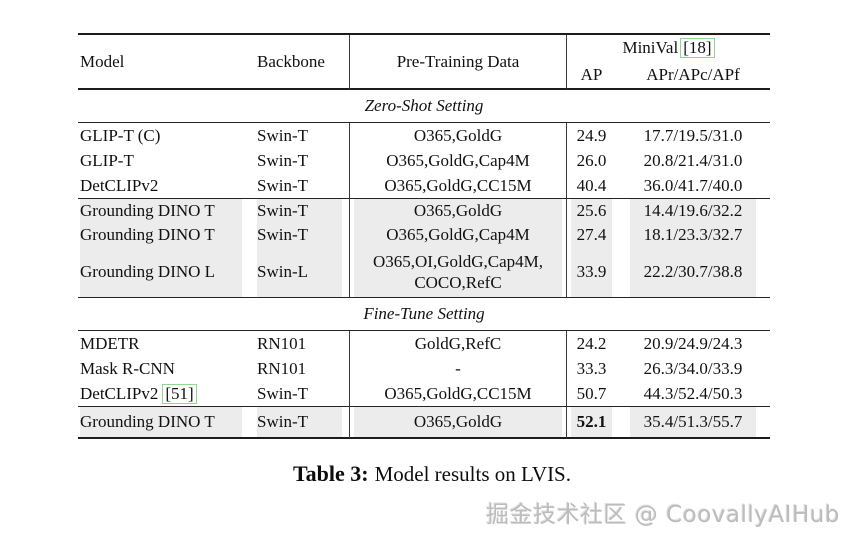  I want to click on backbone-cell: Swin-L, so click(299, 272).